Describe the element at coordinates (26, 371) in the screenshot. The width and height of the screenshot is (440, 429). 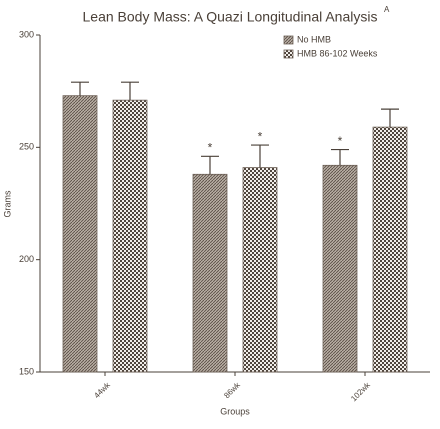
I see `y-tick-label: 150` at that location.